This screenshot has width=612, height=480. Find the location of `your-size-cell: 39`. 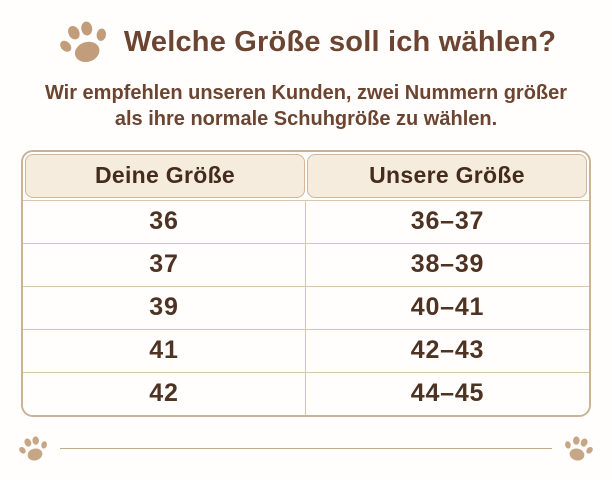

your-size-cell: 39 is located at coordinates (164, 307).